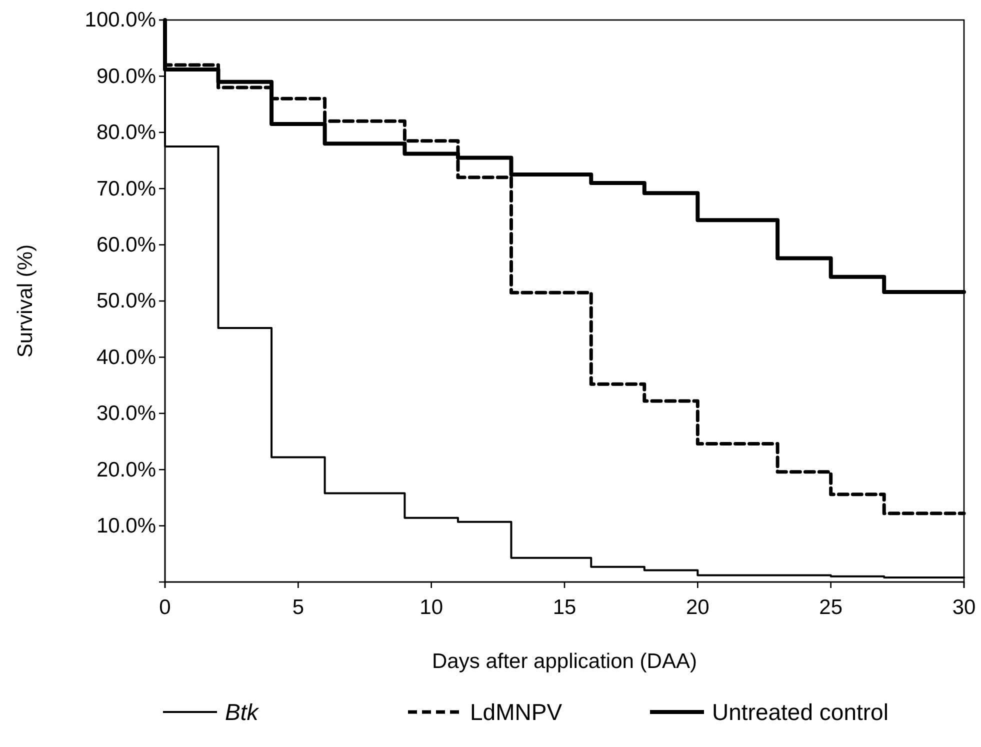 The image size is (981, 747). Describe the element at coordinates (800, 712) in the screenshot. I see `legend-label: Untreated control` at that location.